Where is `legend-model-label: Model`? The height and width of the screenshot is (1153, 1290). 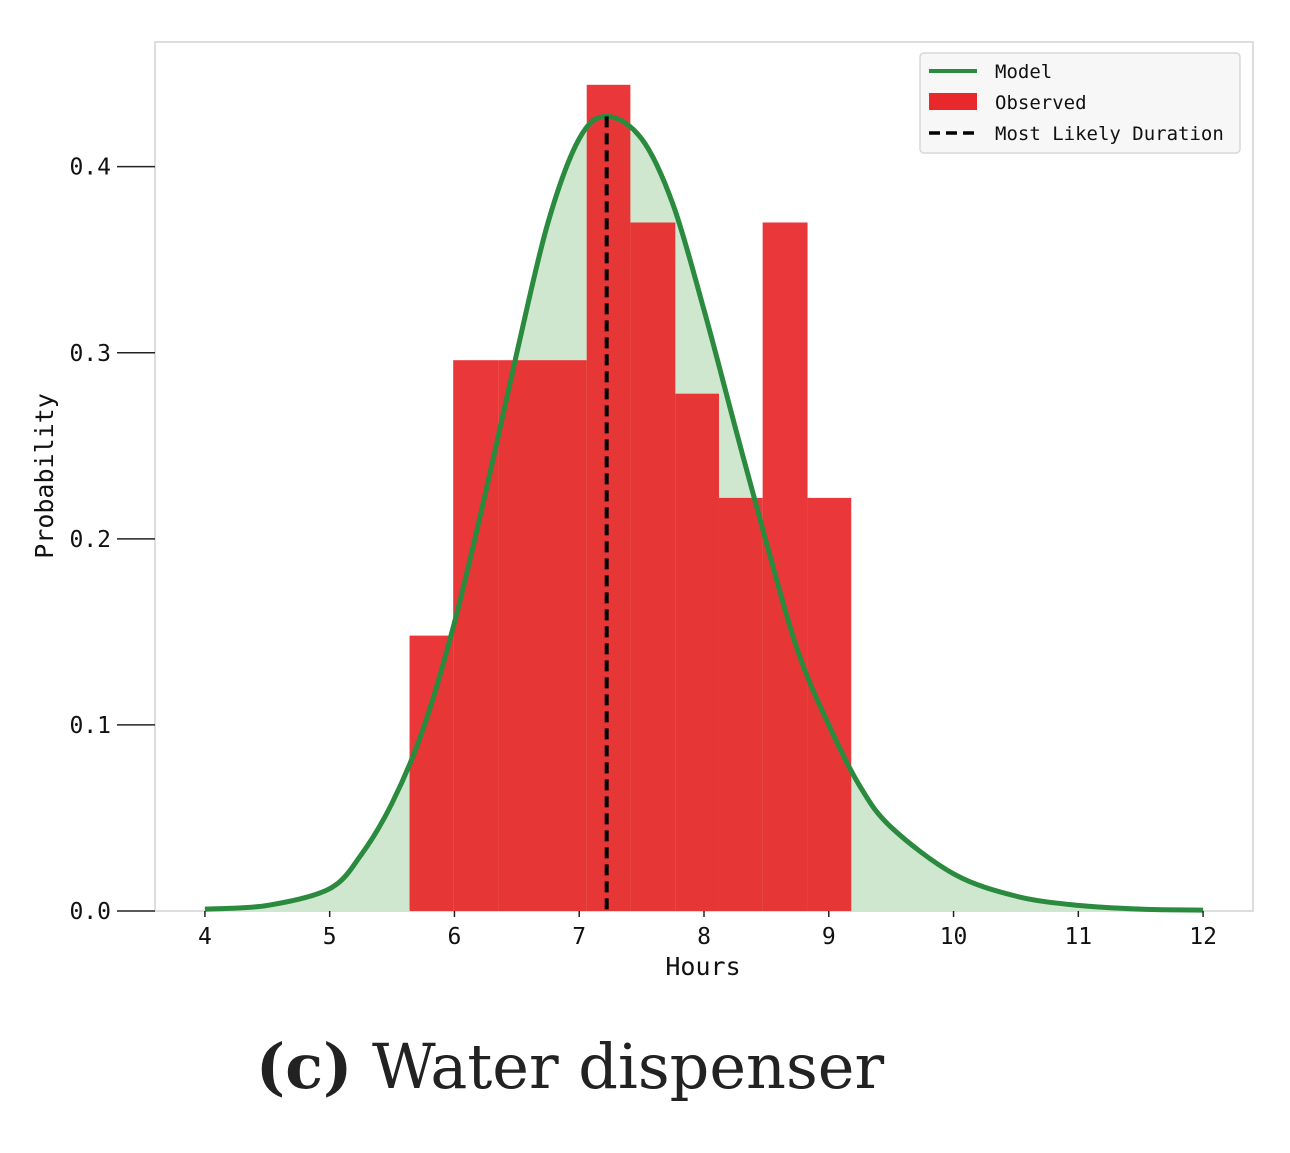 legend-model-label: Model is located at coordinates (1023, 72).